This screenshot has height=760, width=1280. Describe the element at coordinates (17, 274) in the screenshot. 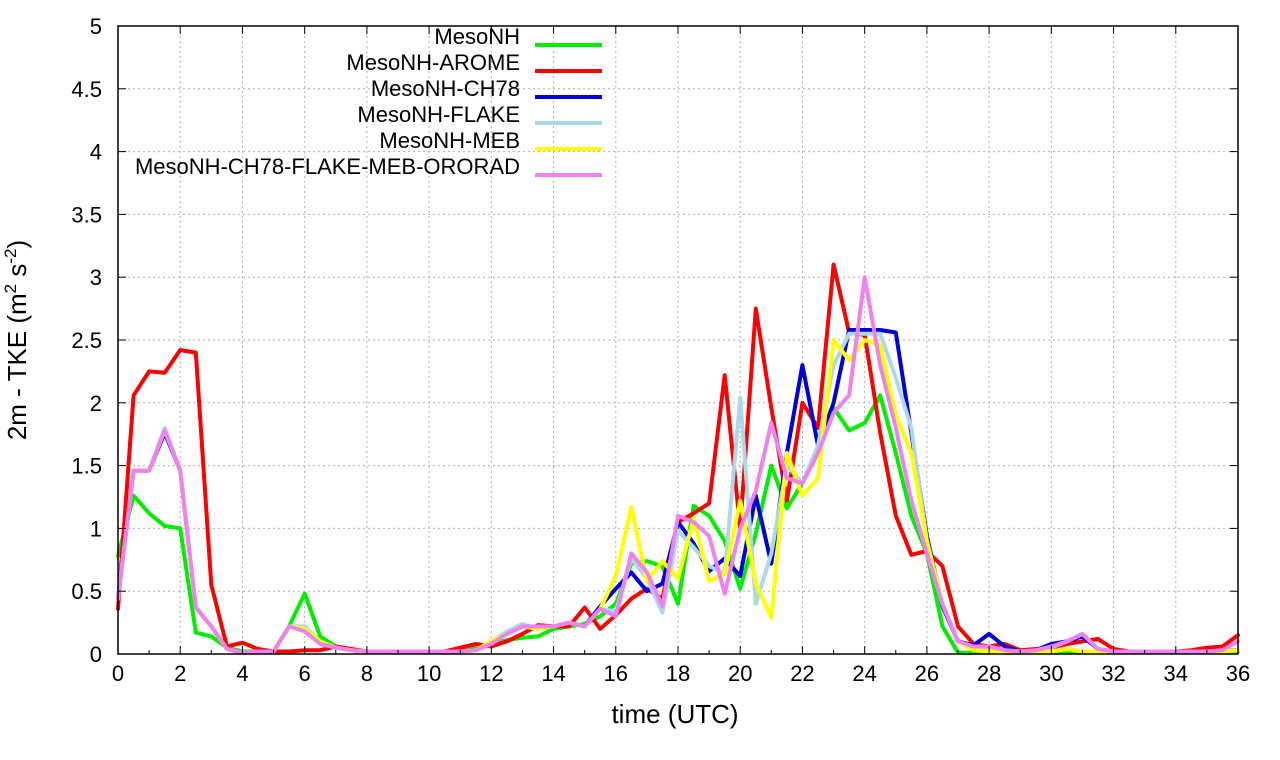

I see `y-axis-title-mid: s` at that location.